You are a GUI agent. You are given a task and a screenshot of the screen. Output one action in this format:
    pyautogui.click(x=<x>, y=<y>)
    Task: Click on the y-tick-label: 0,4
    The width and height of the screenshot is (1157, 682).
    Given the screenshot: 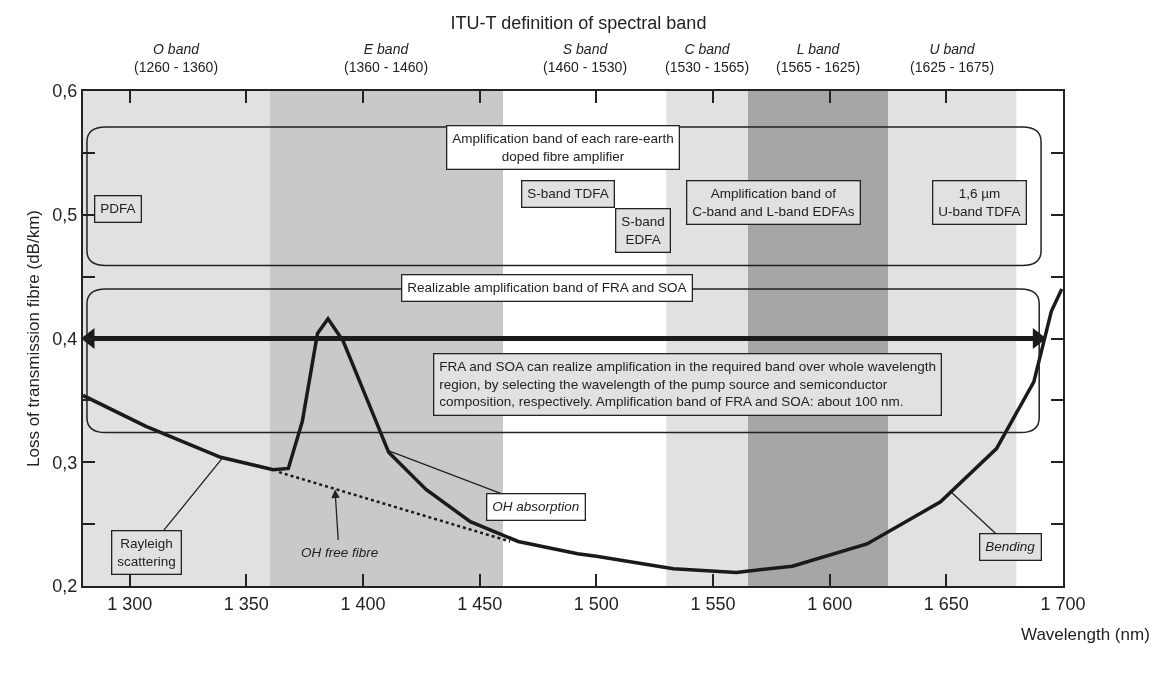 What is the action you would take?
    pyautogui.click(x=65, y=338)
    